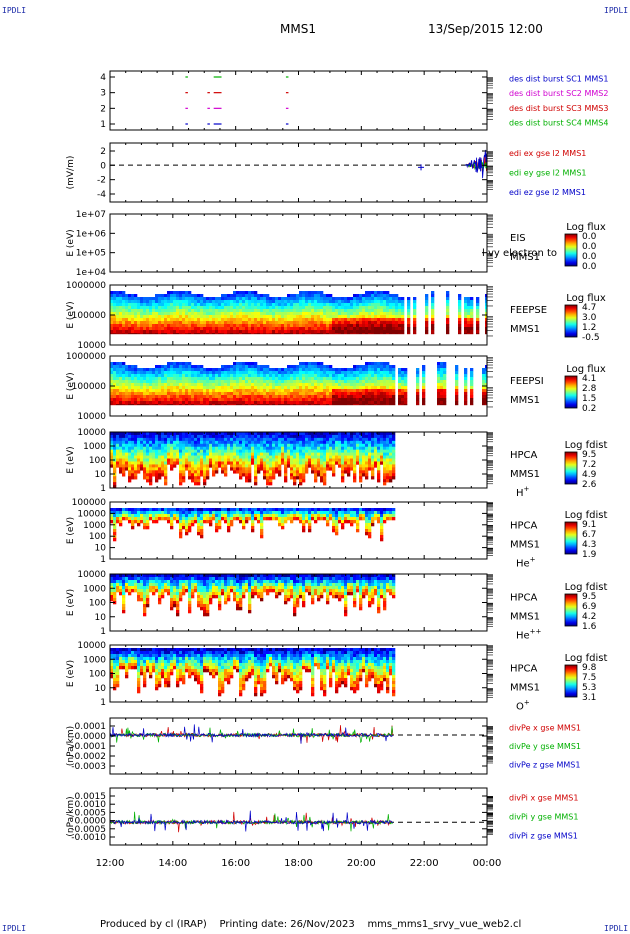  What do you see at coordinates (253, 460) in the screenshot?
I see `spectrogram-hpca_h` at bounding box center [253, 460].